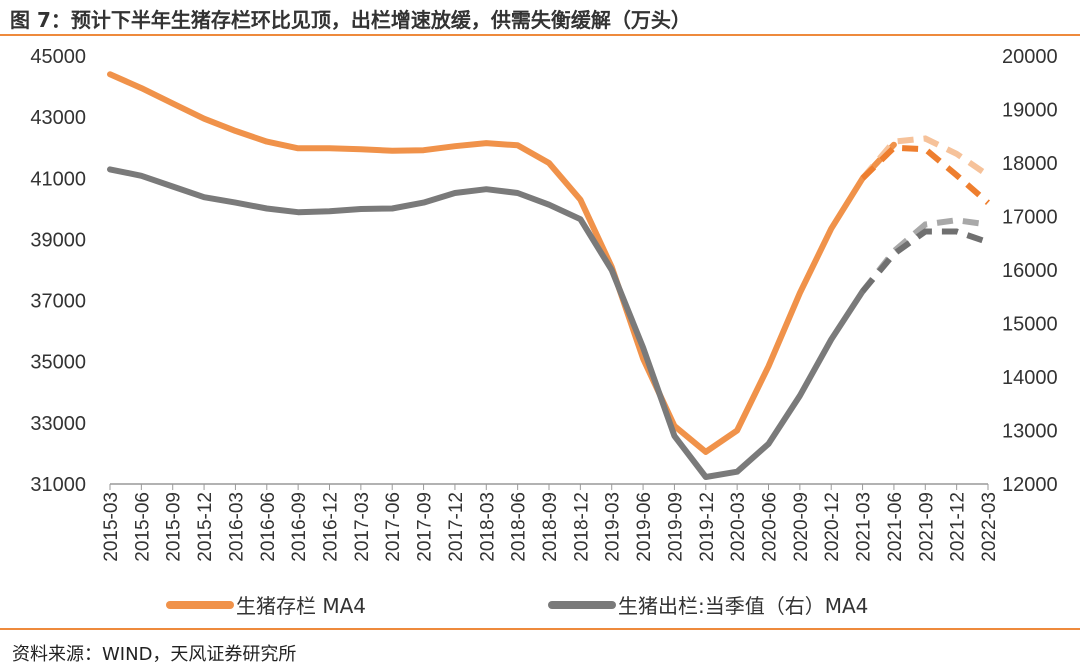 Image resolution: width=1080 pixels, height=668 pixels. What do you see at coordinates (111, 527) in the screenshot?
I see `x-tick-label: 2015-03` at bounding box center [111, 527].